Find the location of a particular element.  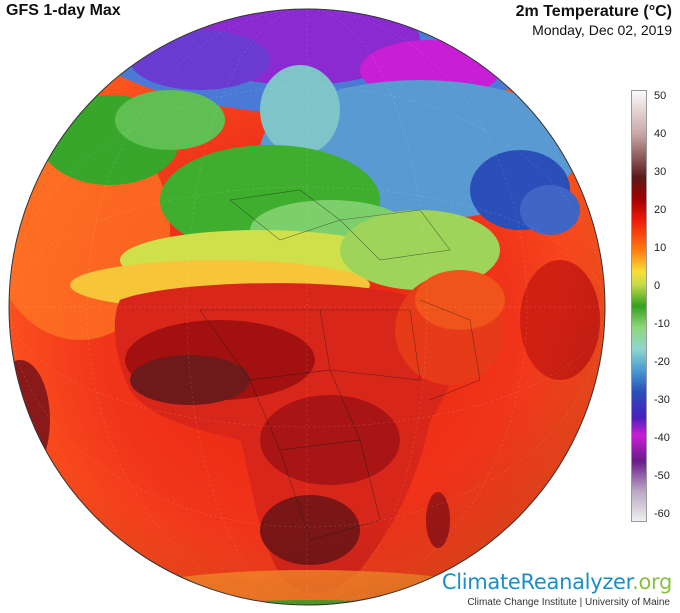

legend-tick: 40 is located at coordinates (660, 134).